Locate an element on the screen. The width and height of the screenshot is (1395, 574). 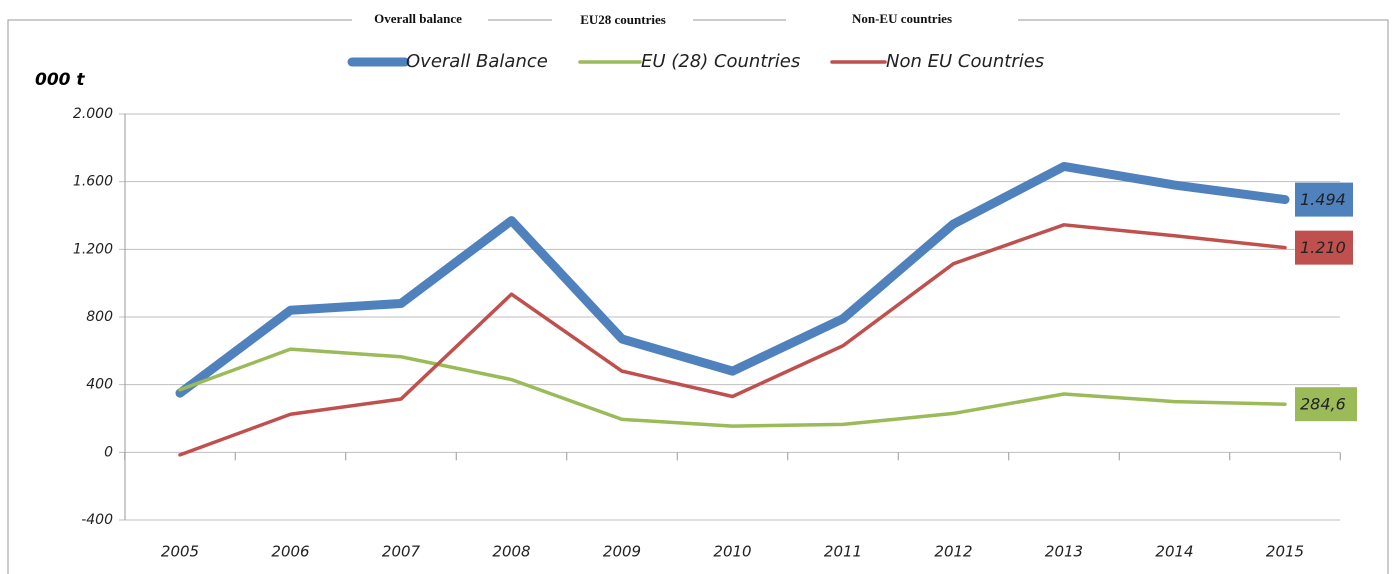
value-label: 1.210 is located at coordinates (1323, 247).